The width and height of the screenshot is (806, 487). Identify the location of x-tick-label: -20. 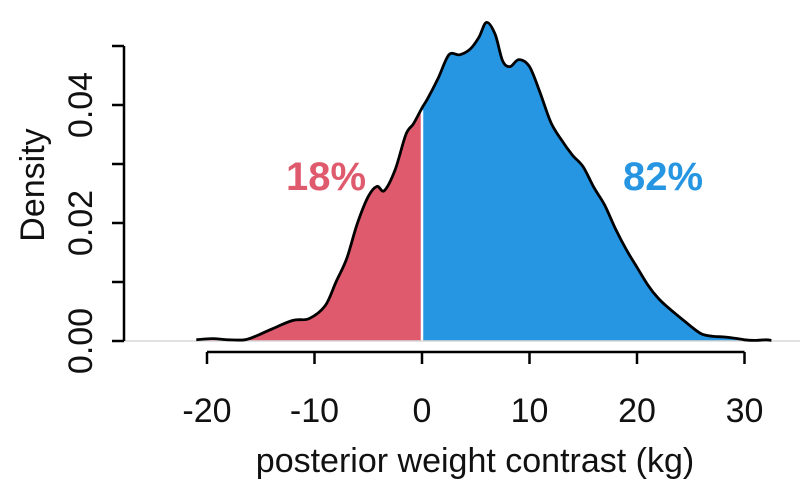
(206, 411).